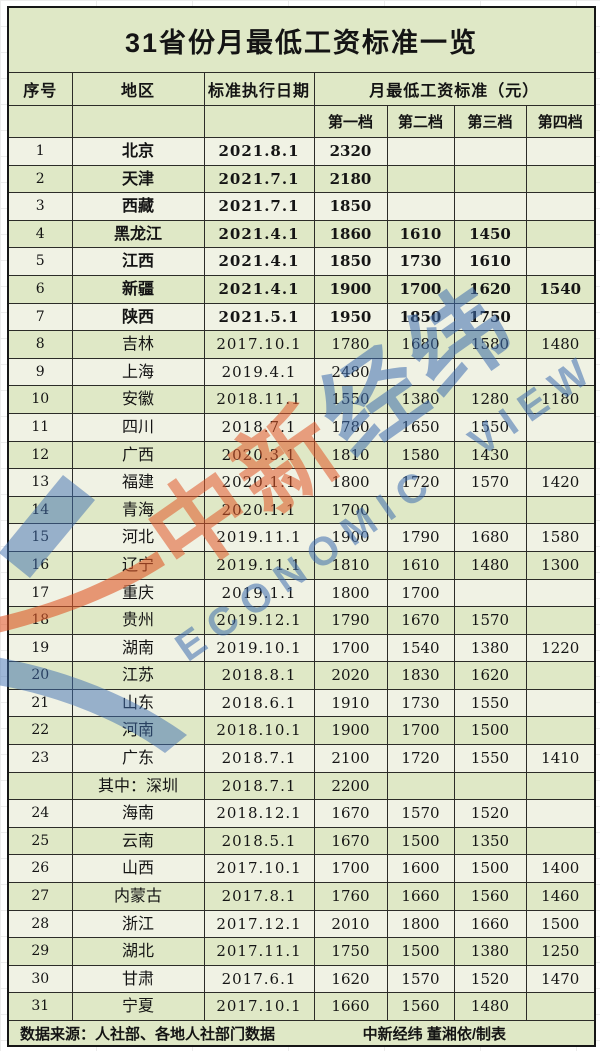  Describe the element at coordinates (138, 593) in the screenshot. I see `row-region: 重庆` at that location.